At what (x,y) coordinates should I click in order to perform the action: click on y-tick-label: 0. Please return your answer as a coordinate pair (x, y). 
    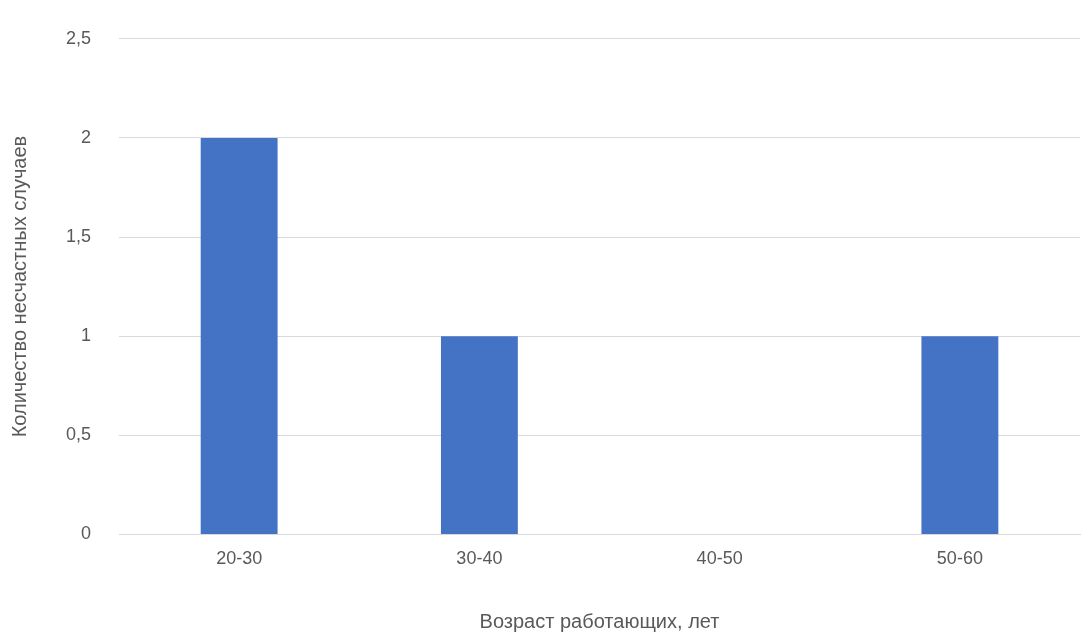
    Looking at the image, I should click on (86, 533).